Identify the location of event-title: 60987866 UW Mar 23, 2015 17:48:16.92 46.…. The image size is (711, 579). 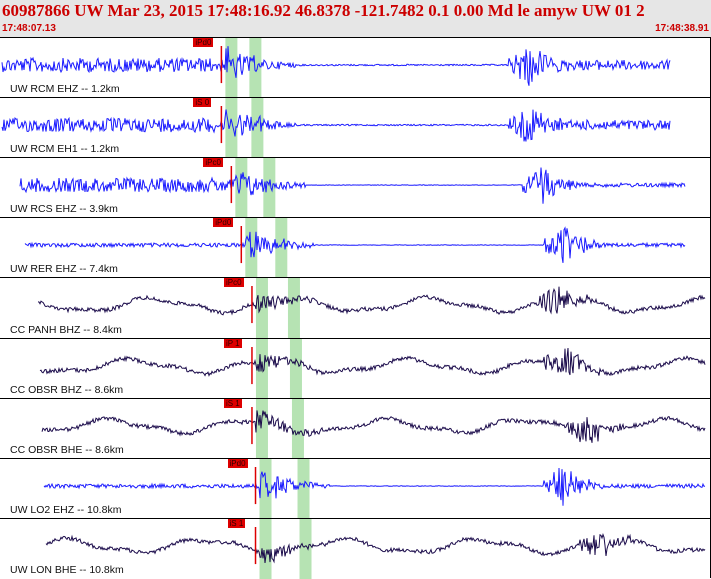
(323, 10).